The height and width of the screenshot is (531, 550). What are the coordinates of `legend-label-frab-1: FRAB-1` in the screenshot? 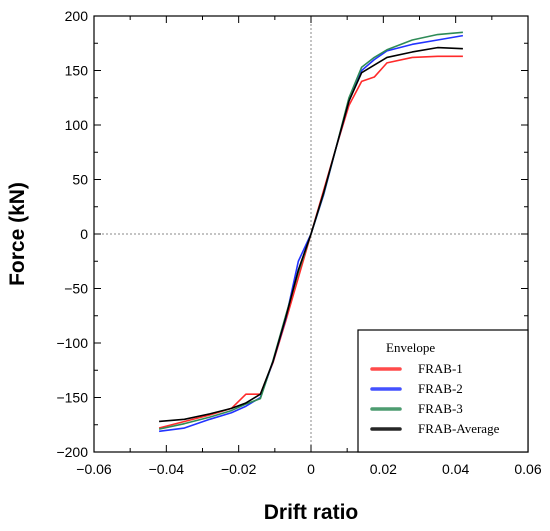 It's located at (440, 368).